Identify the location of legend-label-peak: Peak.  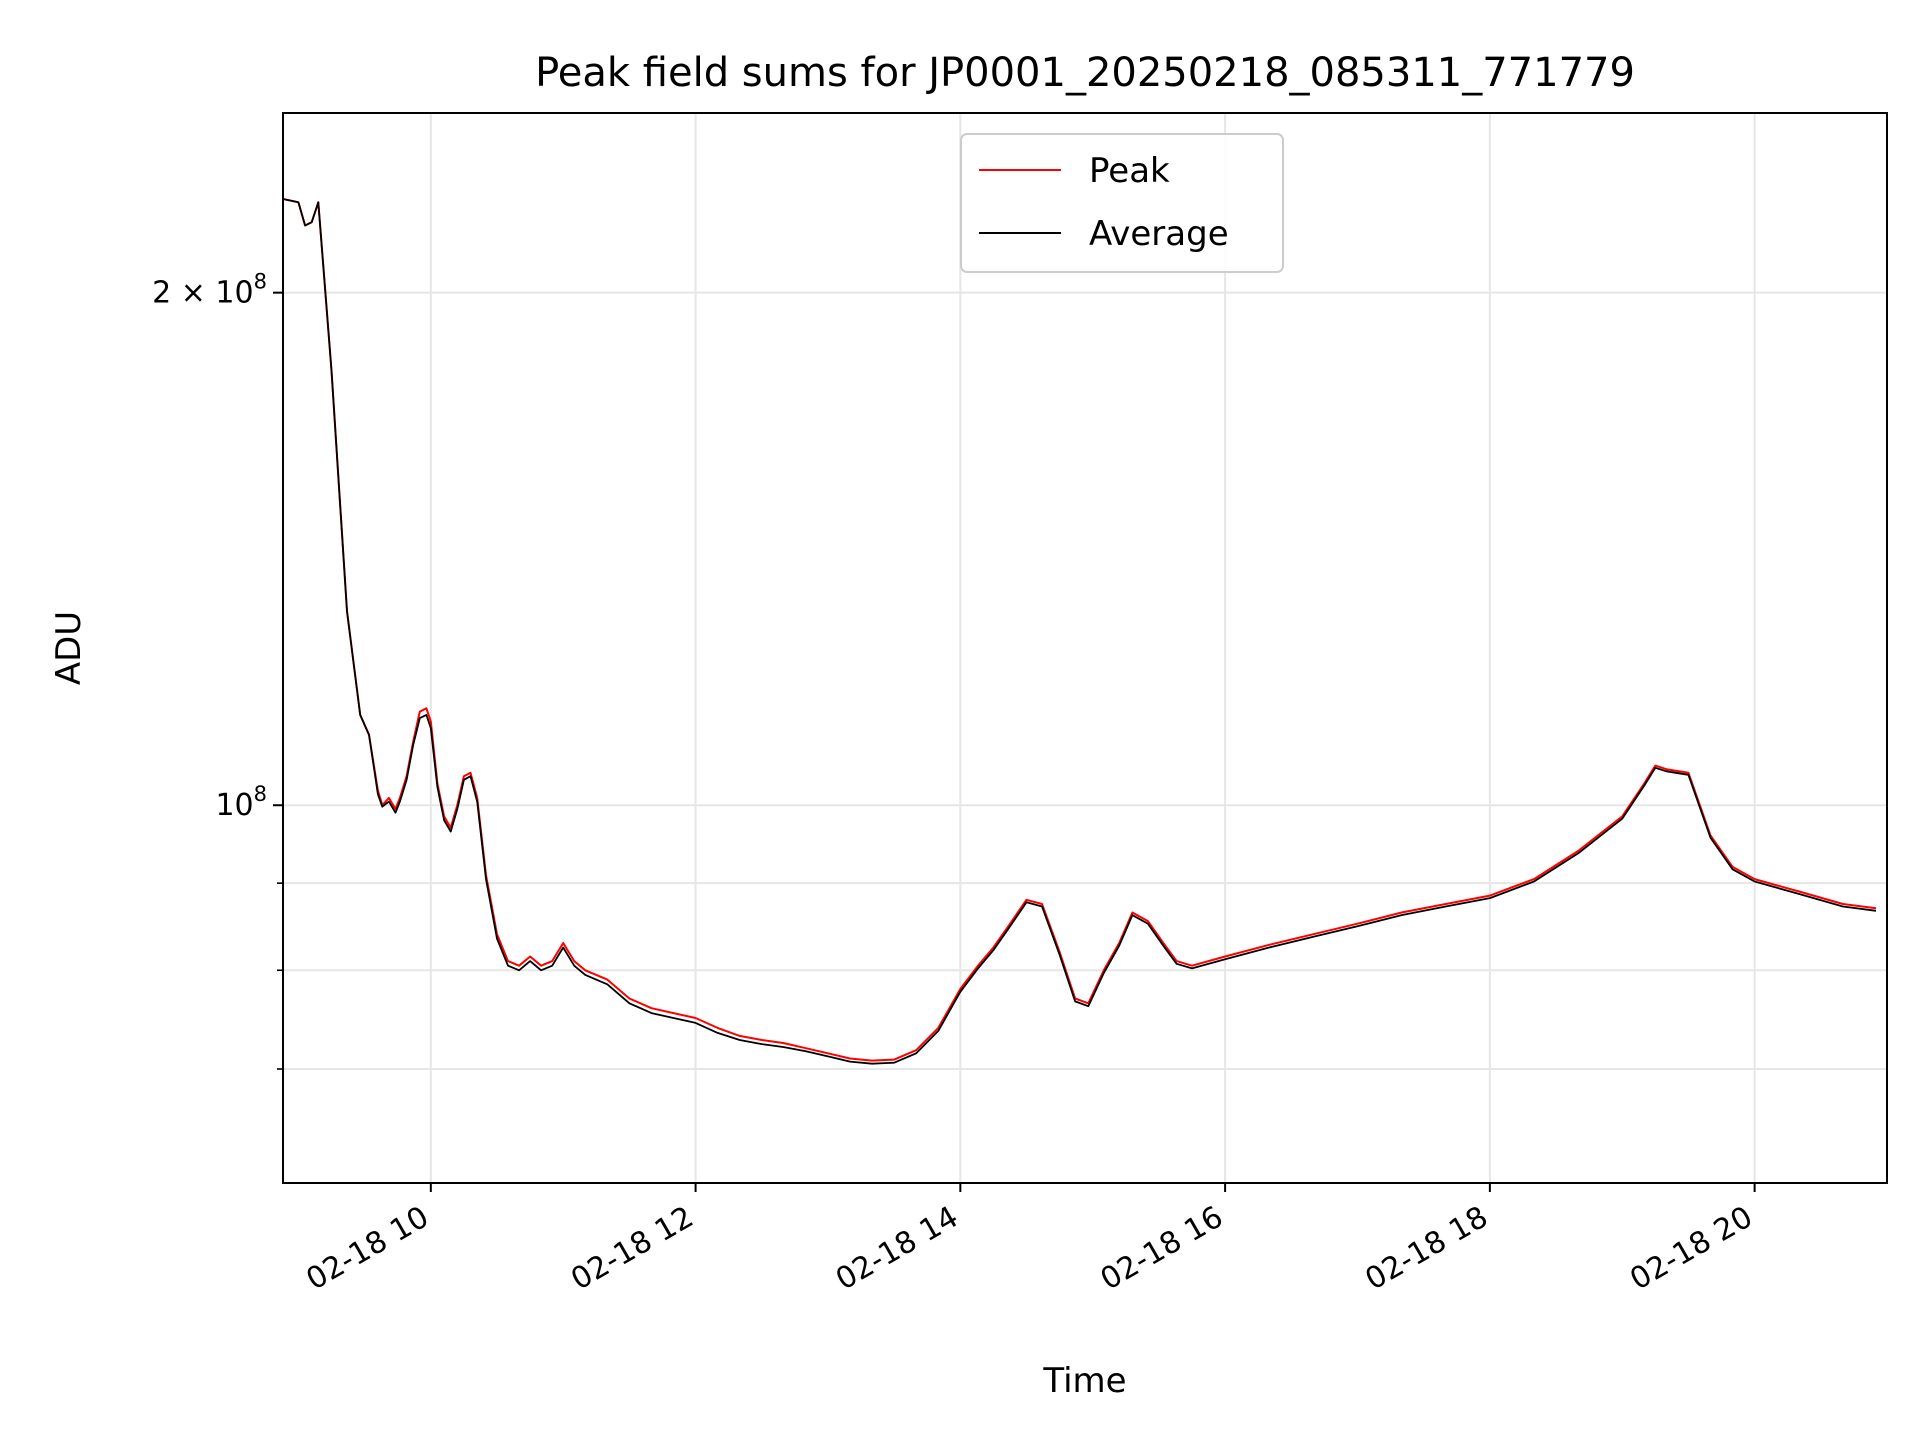
(1129, 171).